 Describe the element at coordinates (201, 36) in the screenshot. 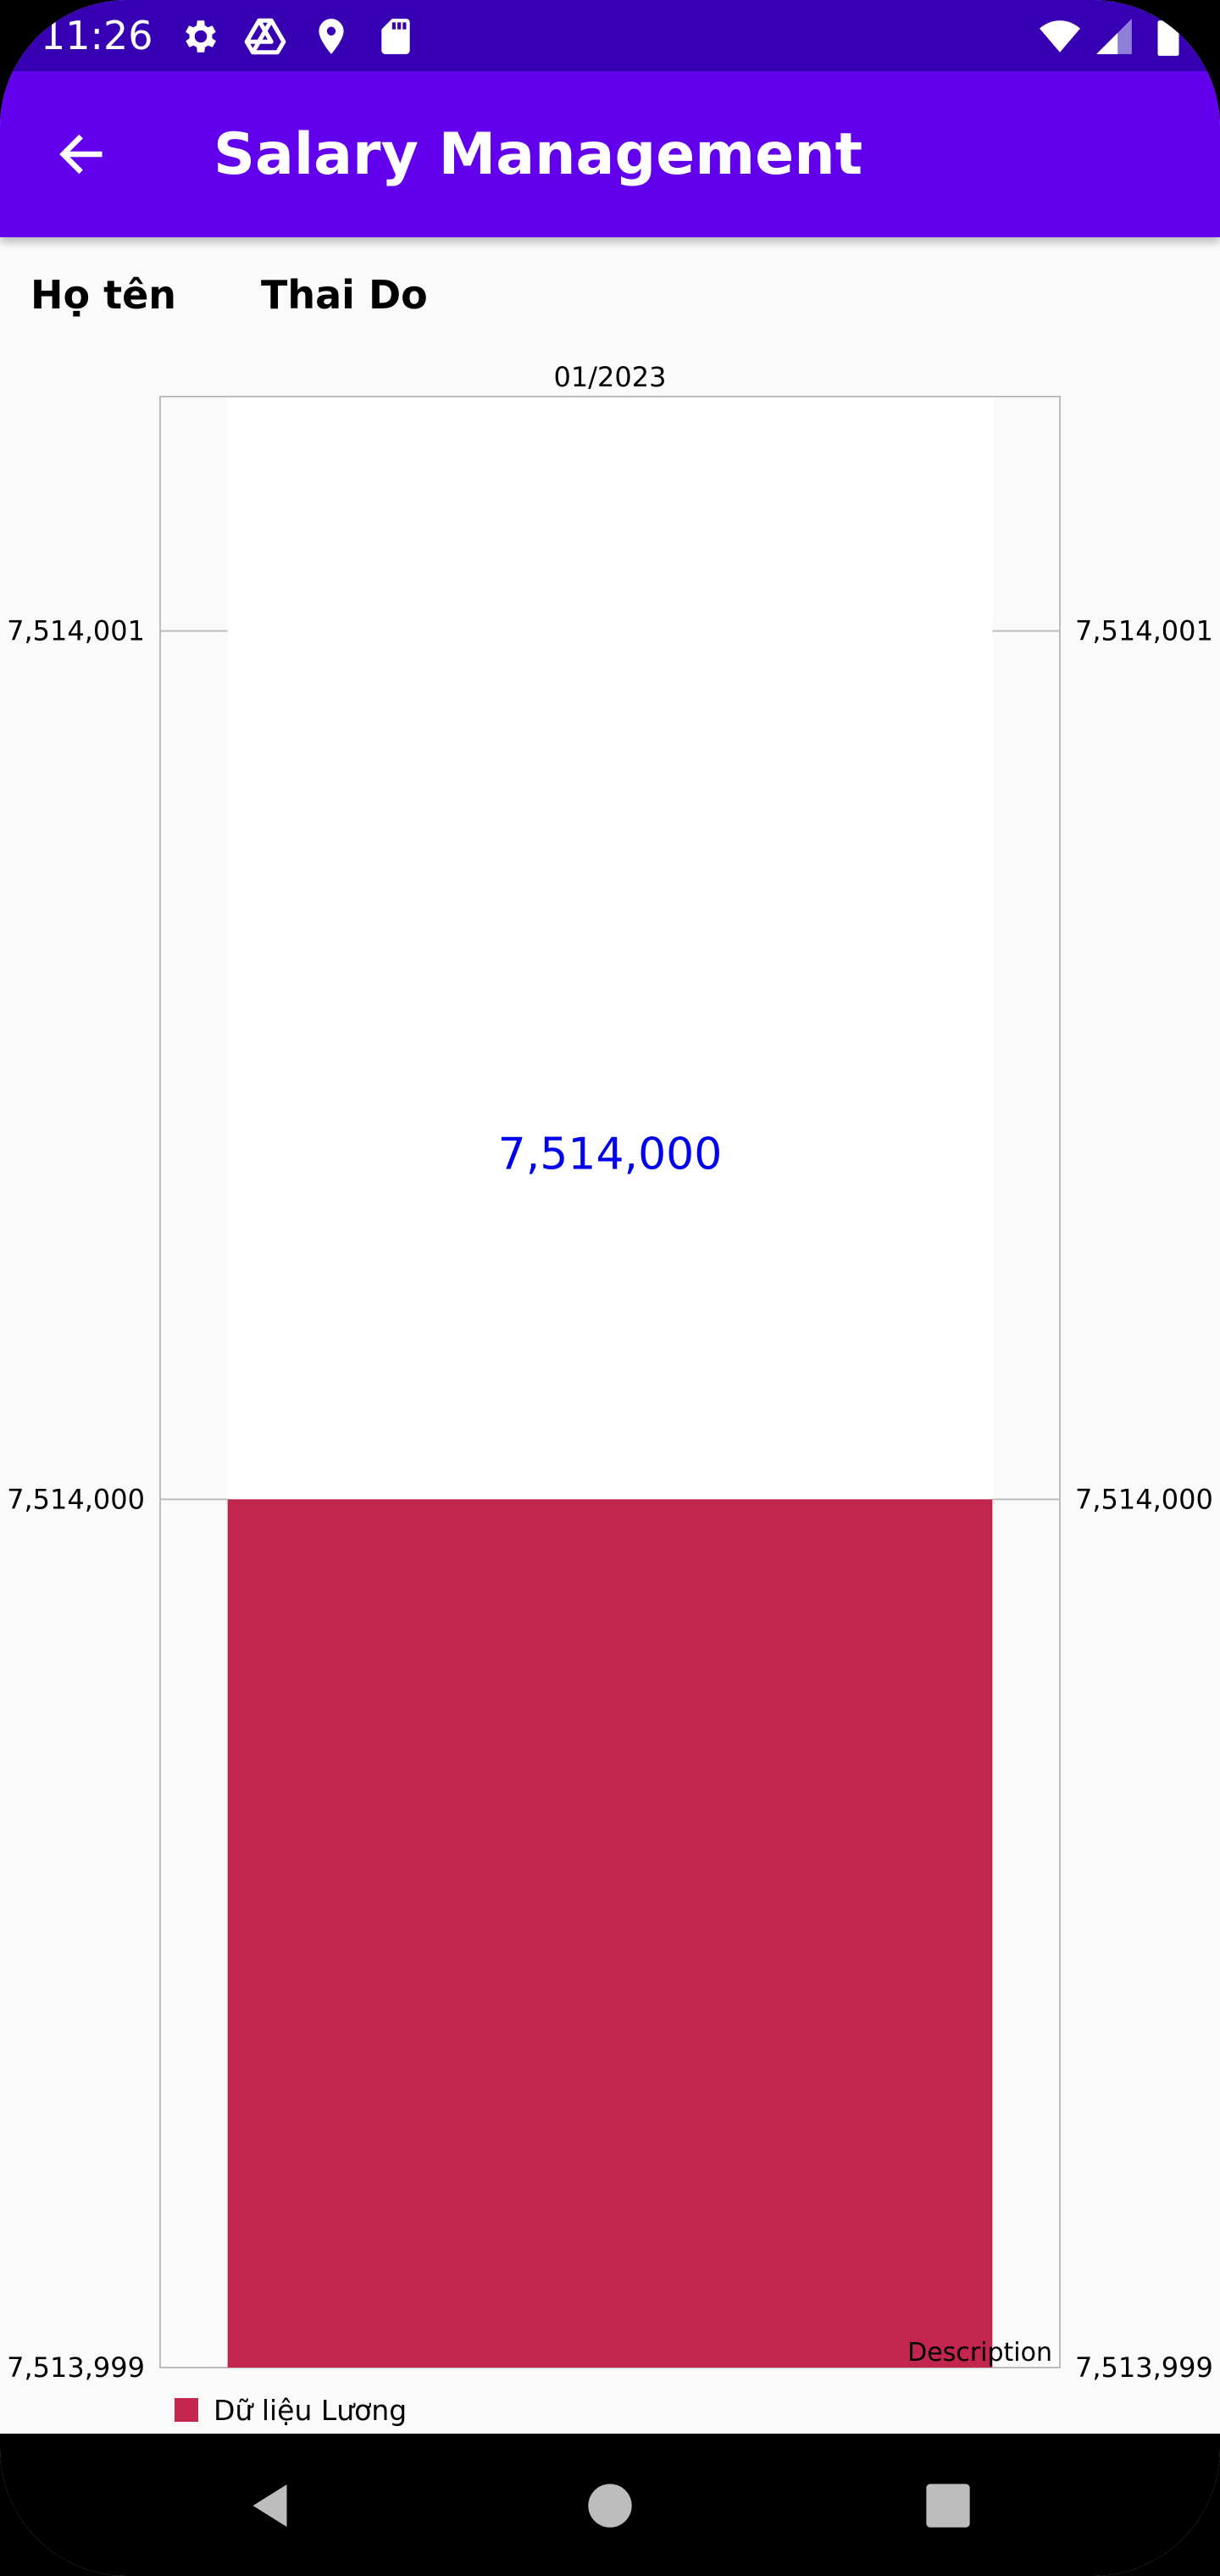

I see `gear-icon` at that location.